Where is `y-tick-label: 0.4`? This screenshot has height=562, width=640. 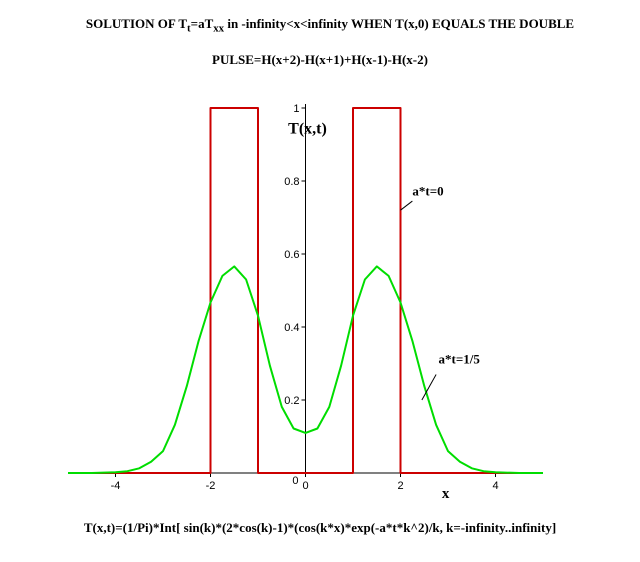 y-tick-label: 0.4 is located at coordinates (291, 328).